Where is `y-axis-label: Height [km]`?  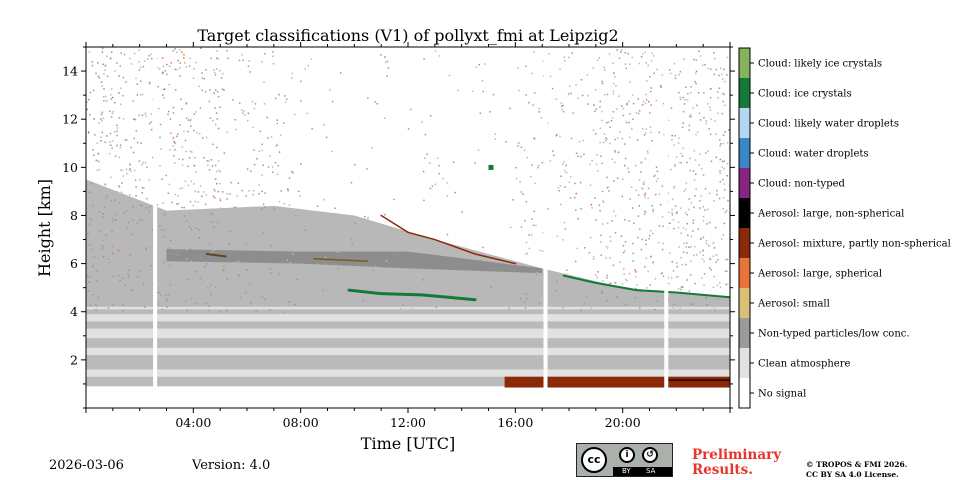
y-axis-label: Height [km] is located at coordinates (44, 228).